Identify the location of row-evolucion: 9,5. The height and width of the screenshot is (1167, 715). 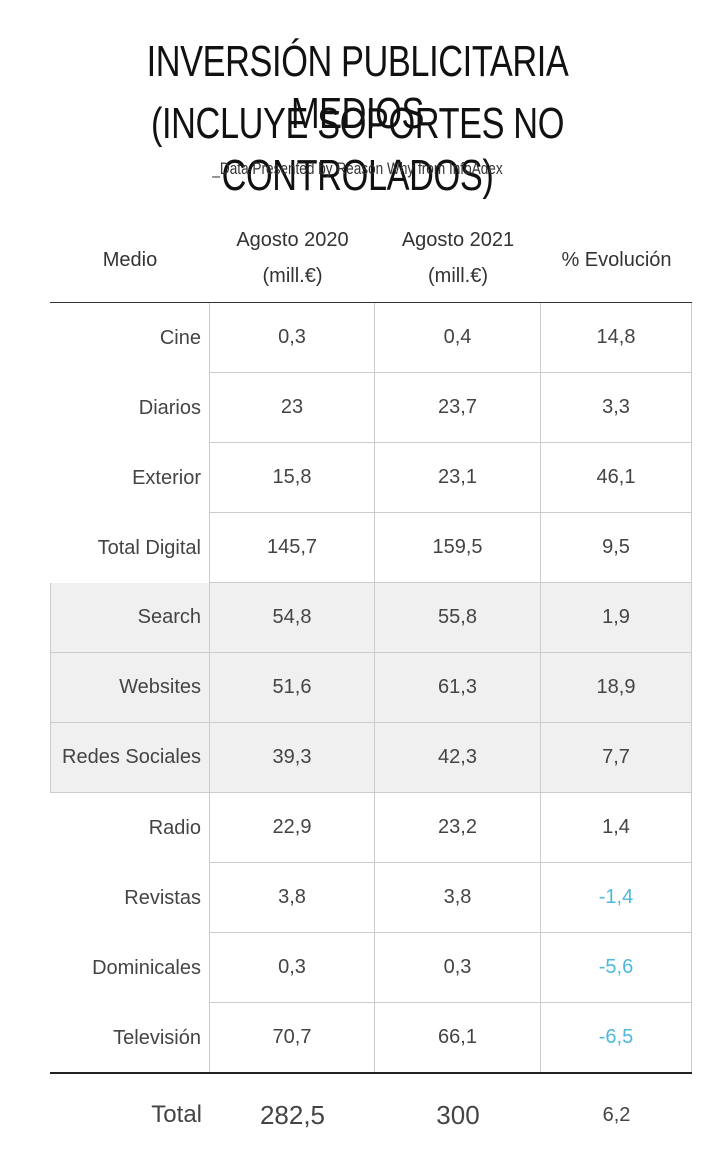
(616, 548).